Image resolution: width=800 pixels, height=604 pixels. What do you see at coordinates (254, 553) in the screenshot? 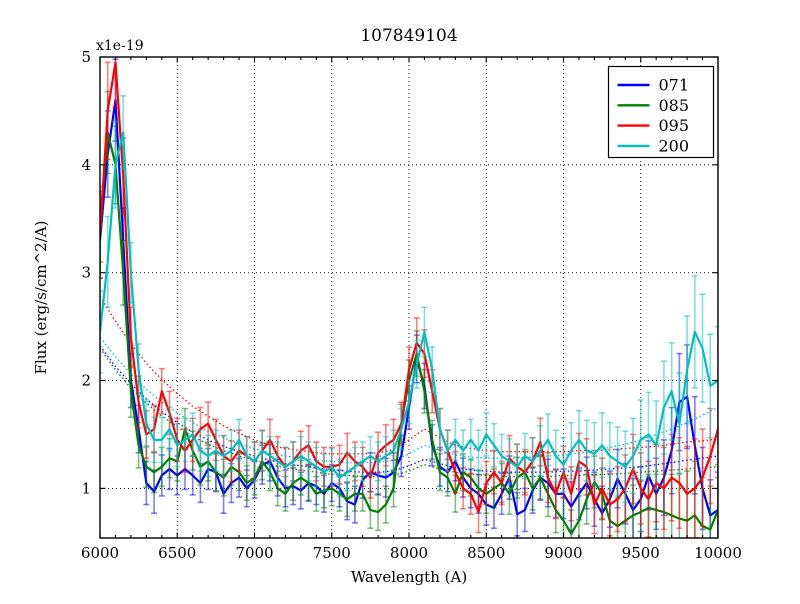
I see `svg-text: 7000` at bounding box center [254, 553].